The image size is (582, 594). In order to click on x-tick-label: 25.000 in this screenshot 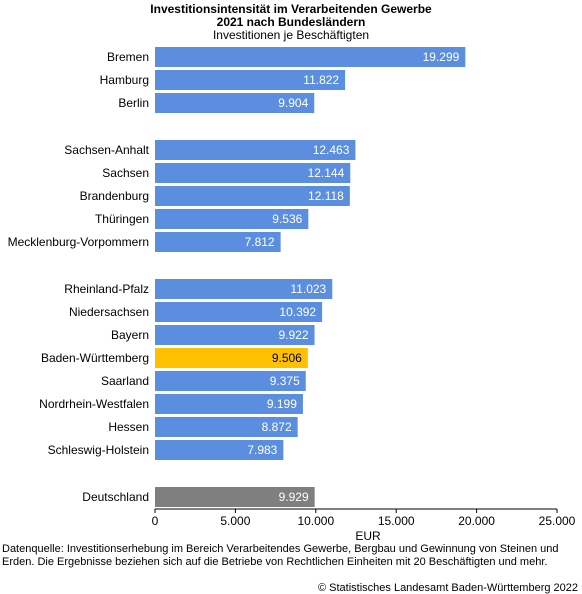, I will do `click(557, 521)`.